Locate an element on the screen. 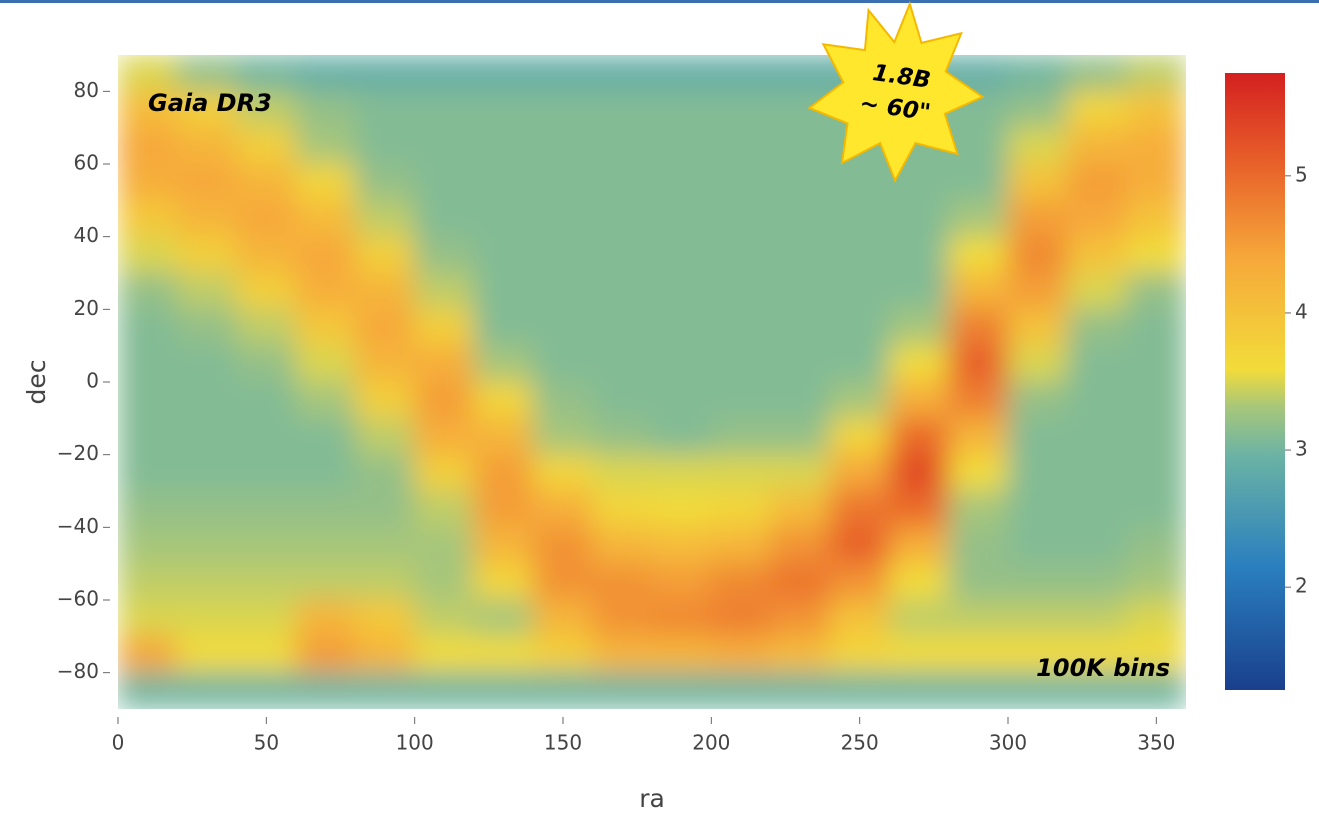 The image size is (1319, 818). annotation: 100K bins is located at coordinates (1103, 668).